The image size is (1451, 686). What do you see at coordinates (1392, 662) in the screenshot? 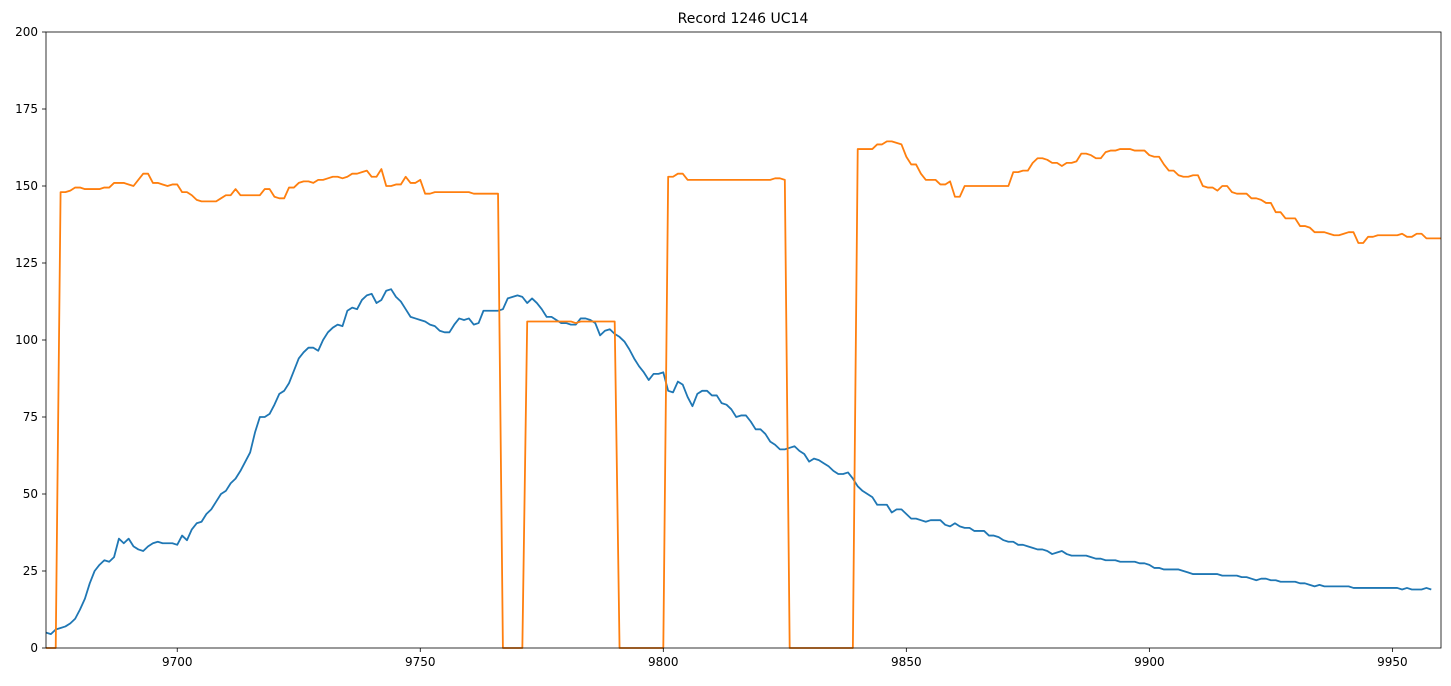
I see `x-tick-label: 9950` at bounding box center [1392, 662].